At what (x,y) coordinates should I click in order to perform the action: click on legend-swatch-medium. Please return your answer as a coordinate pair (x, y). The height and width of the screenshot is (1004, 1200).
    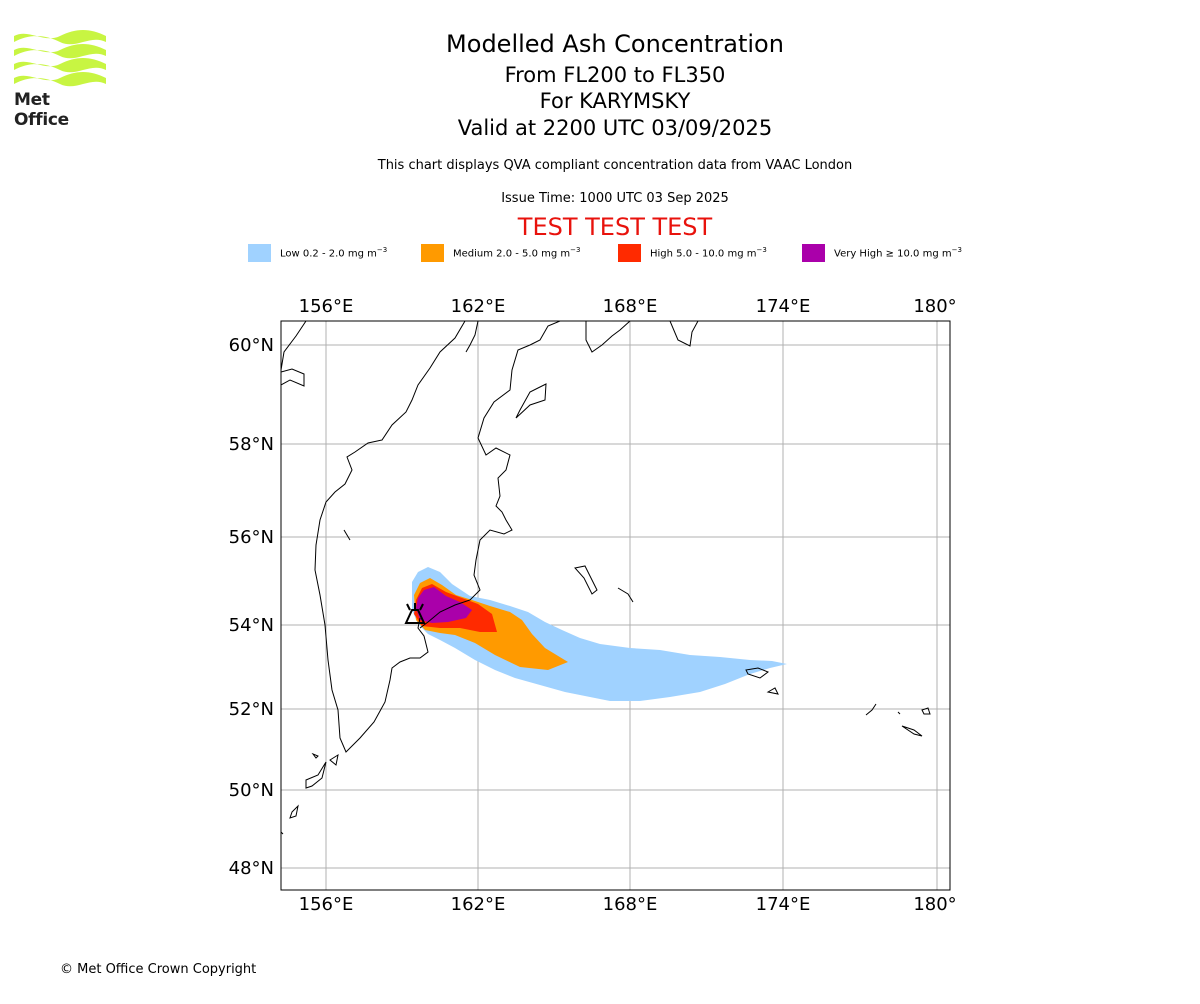
    Looking at the image, I should click on (432, 253).